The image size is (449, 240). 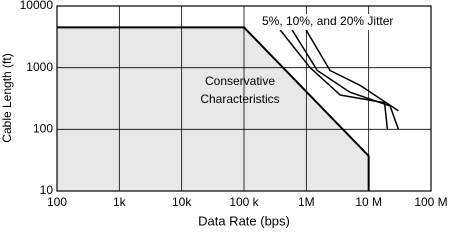 What do you see at coordinates (430, 202) in the screenshot?
I see `x-tick-label: 100 M` at bounding box center [430, 202].